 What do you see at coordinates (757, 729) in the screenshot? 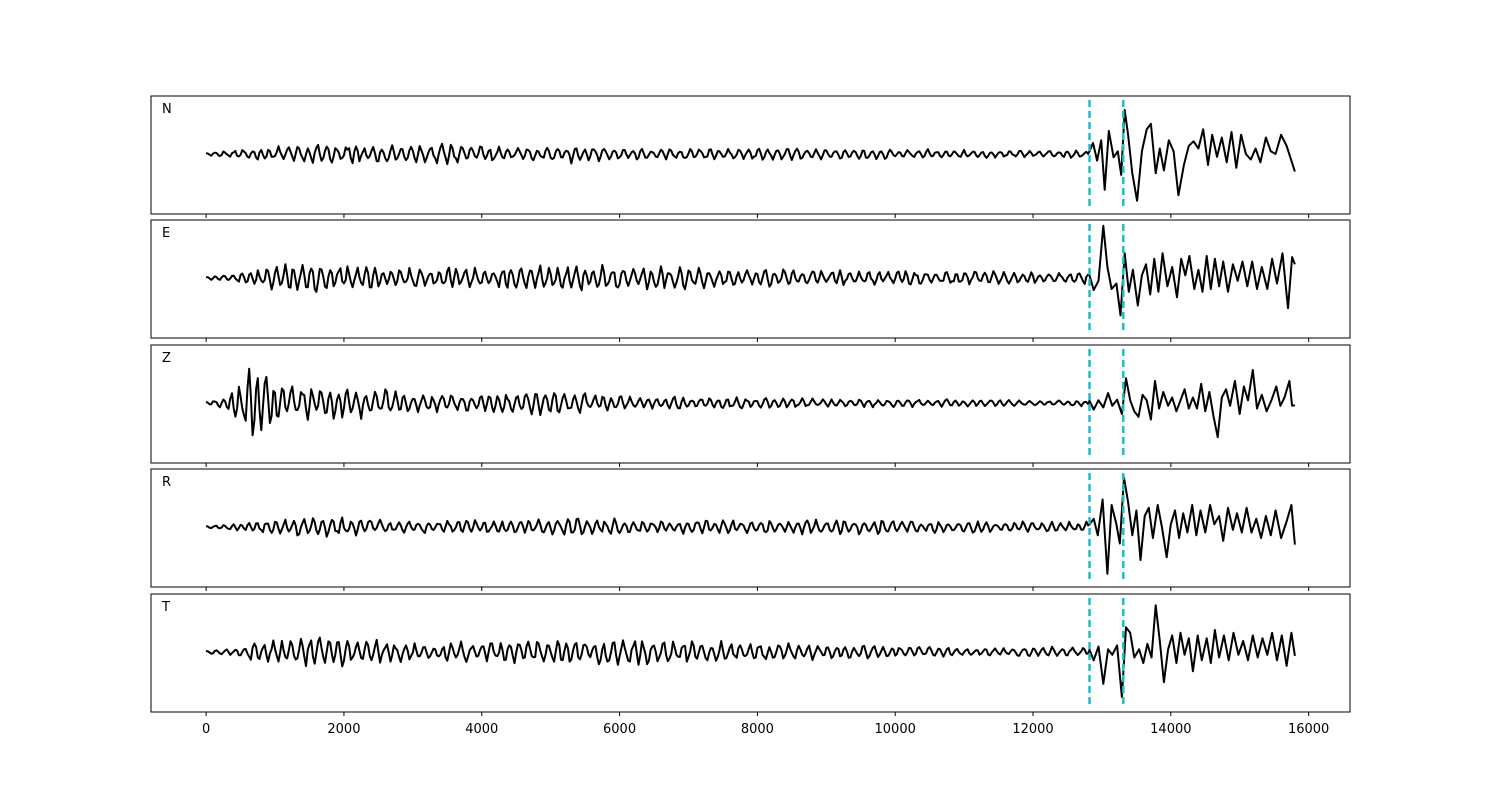
I see `x-tick-label: 8000` at bounding box center [757, 729].